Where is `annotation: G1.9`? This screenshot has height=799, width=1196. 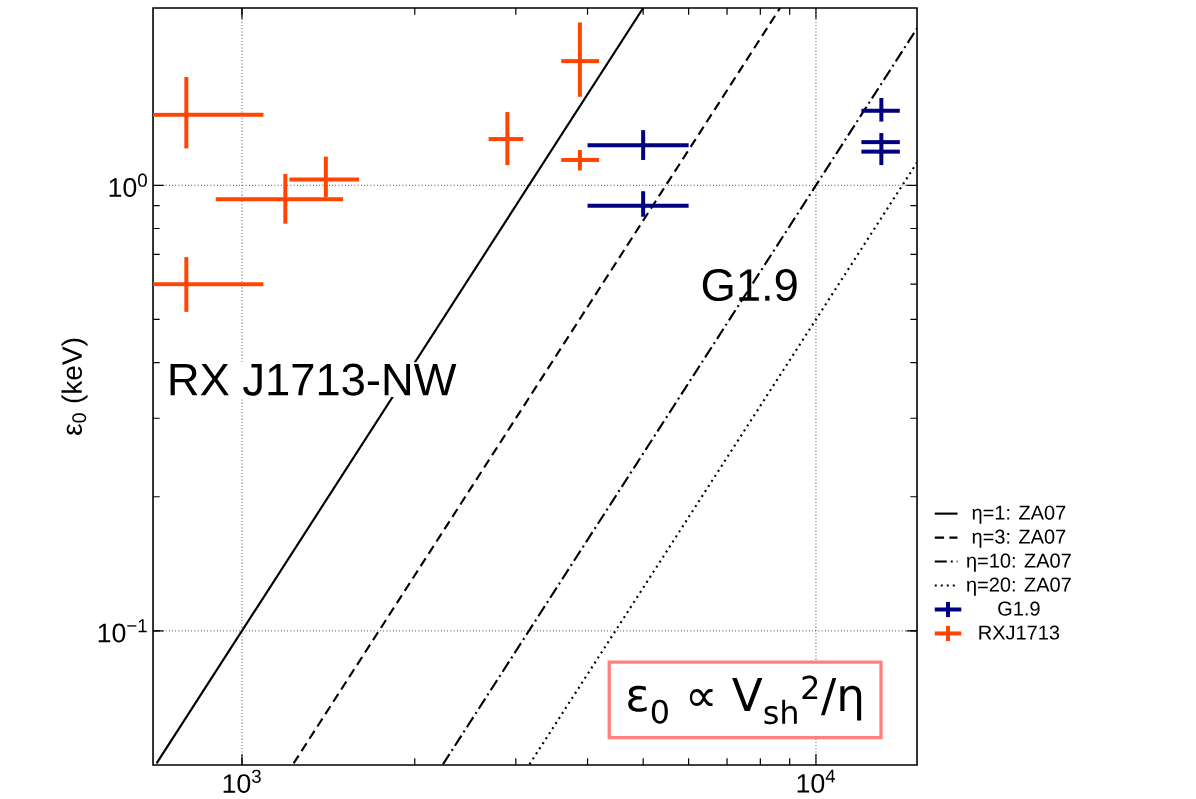
annotation: G1.9 is located at coordinates (749, 285).